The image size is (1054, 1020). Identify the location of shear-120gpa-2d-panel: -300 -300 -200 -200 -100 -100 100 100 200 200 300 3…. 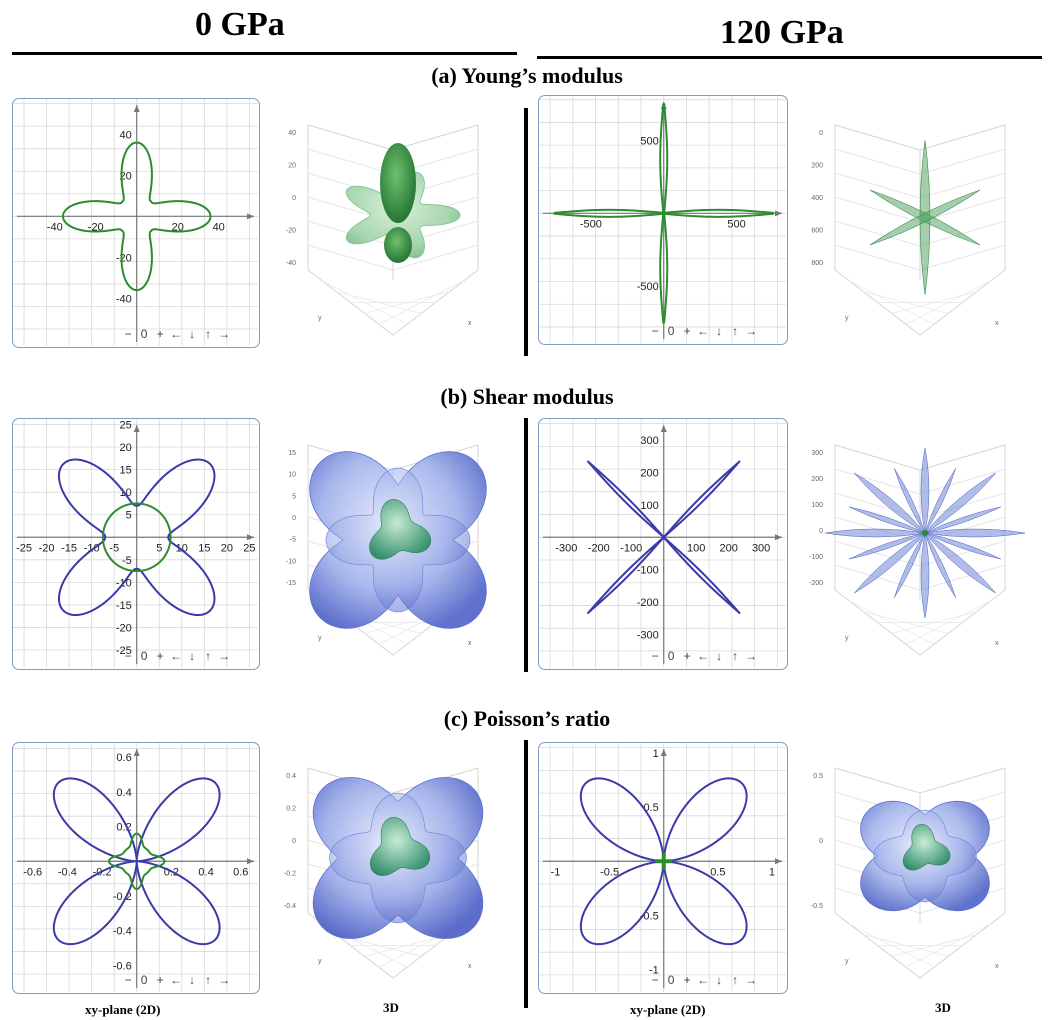
(663, 544).